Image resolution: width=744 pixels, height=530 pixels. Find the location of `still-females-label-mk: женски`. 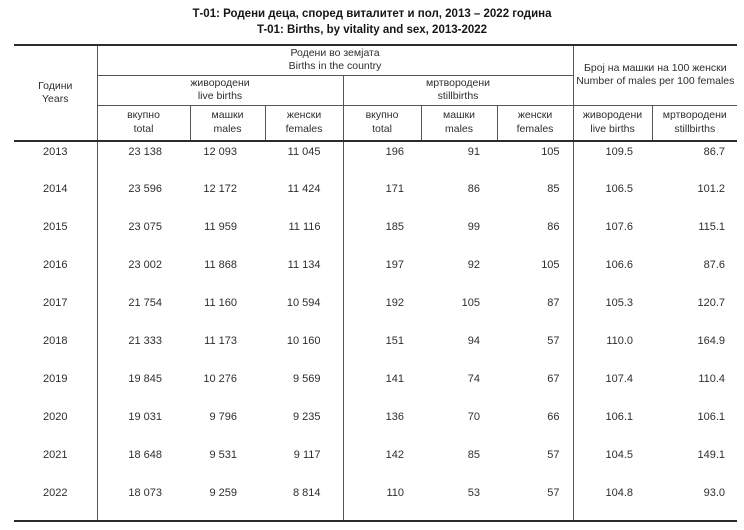

still-females-label-mk: женски is located at coordinates (535, 115).